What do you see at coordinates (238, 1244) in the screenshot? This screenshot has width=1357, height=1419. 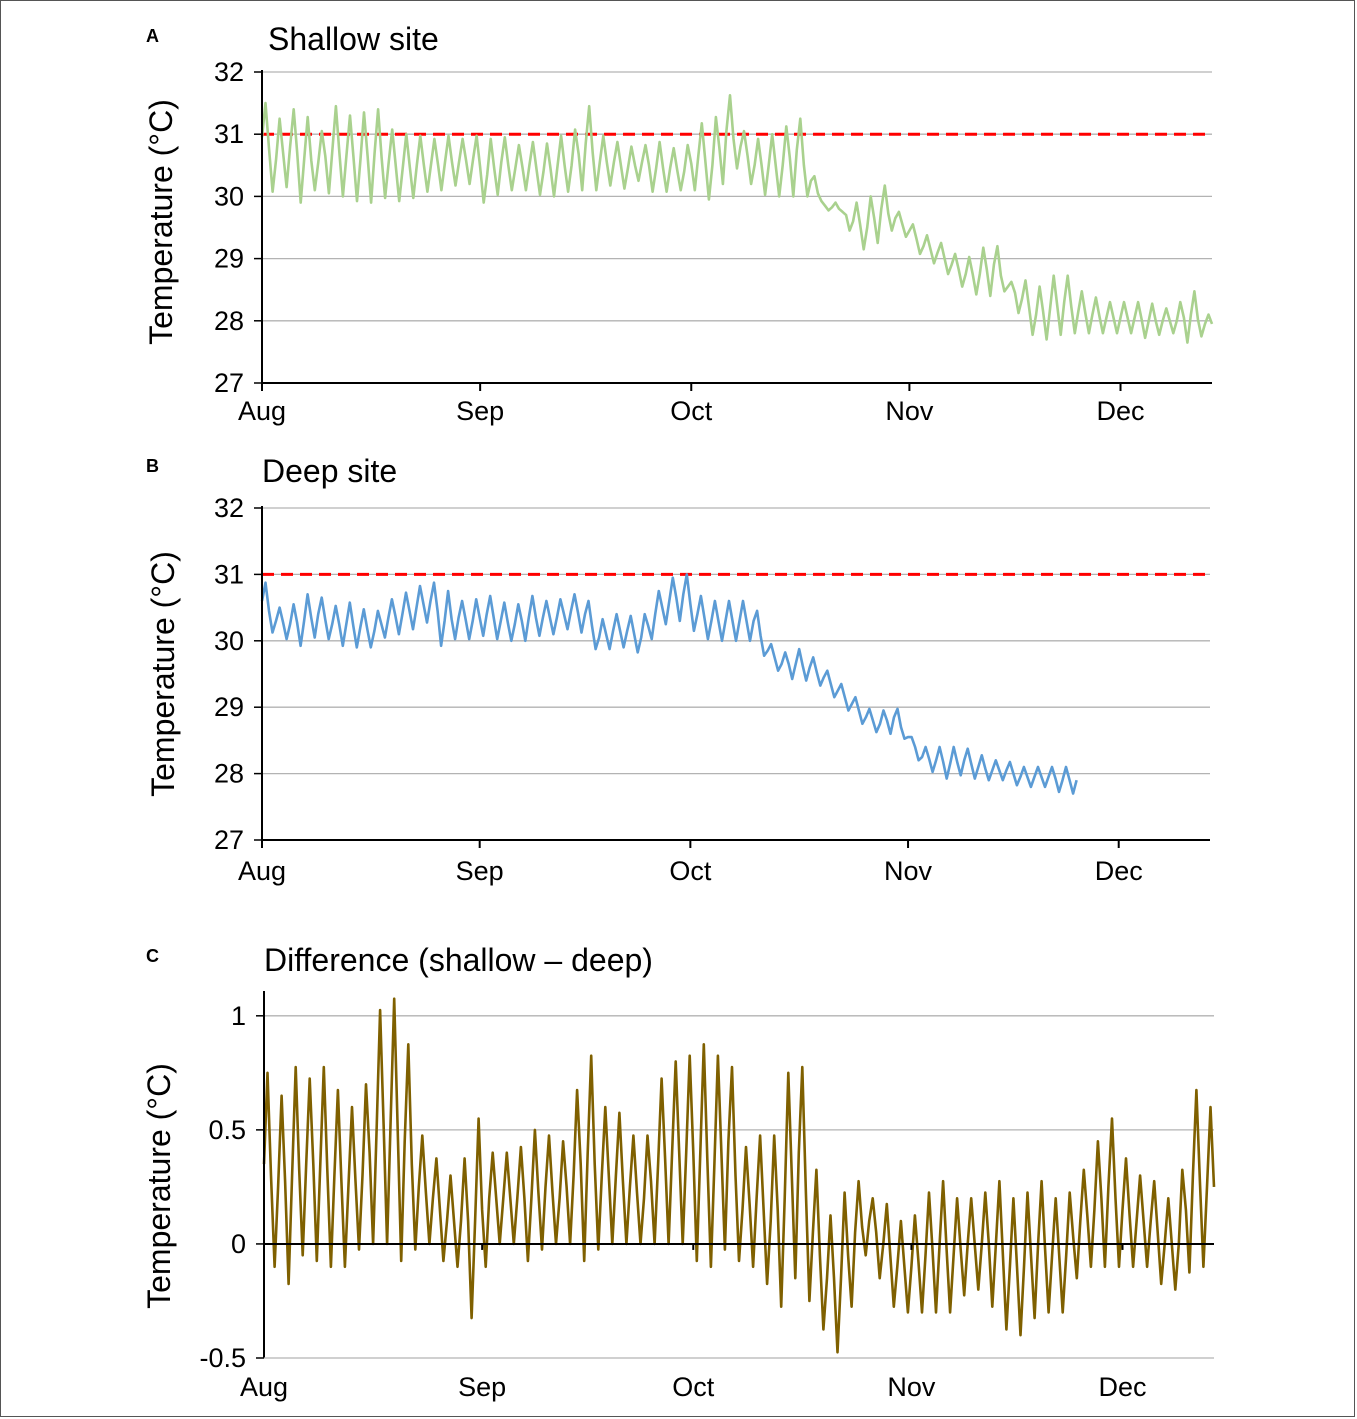 I see `panel-c-y-tick-label: 0` at bounding box center [238, 1244].